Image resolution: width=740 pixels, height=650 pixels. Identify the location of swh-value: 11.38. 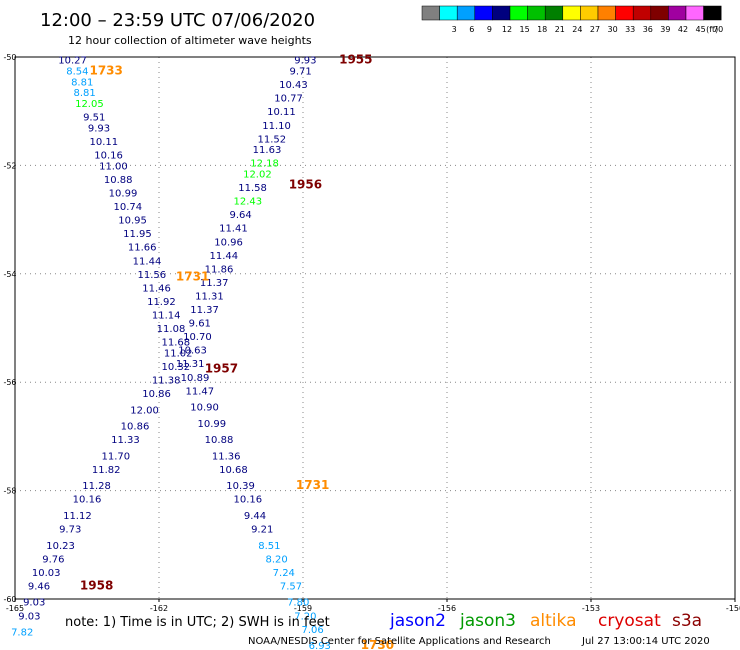
(166, 380).